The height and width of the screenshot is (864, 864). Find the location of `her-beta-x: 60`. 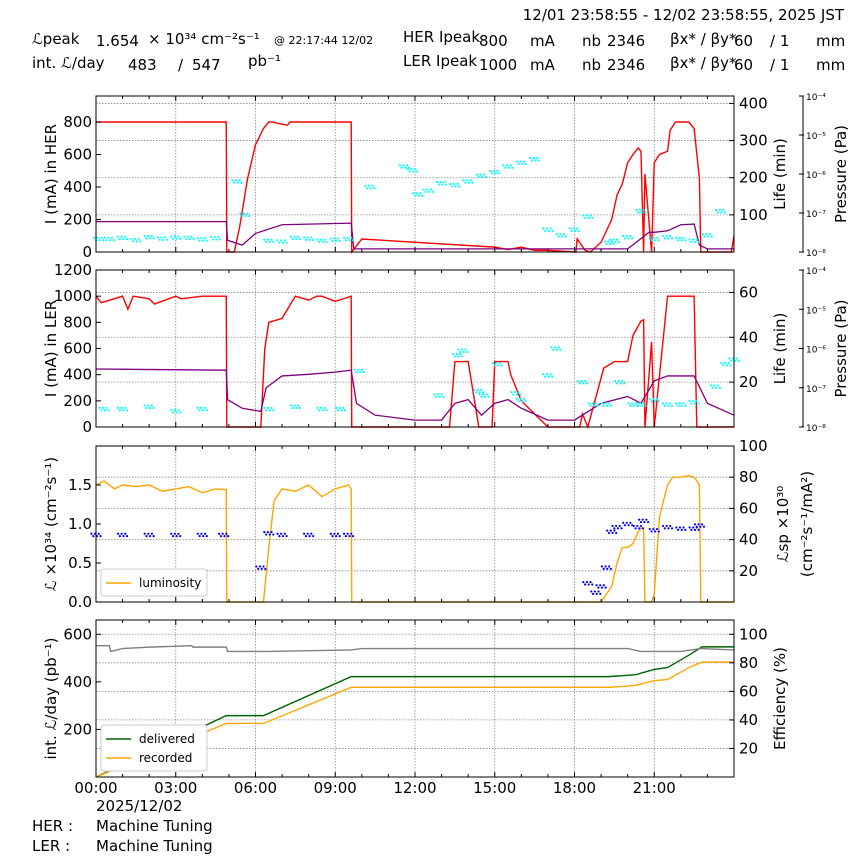

her-beta-x: 60 is located at coordinates (744, 41).